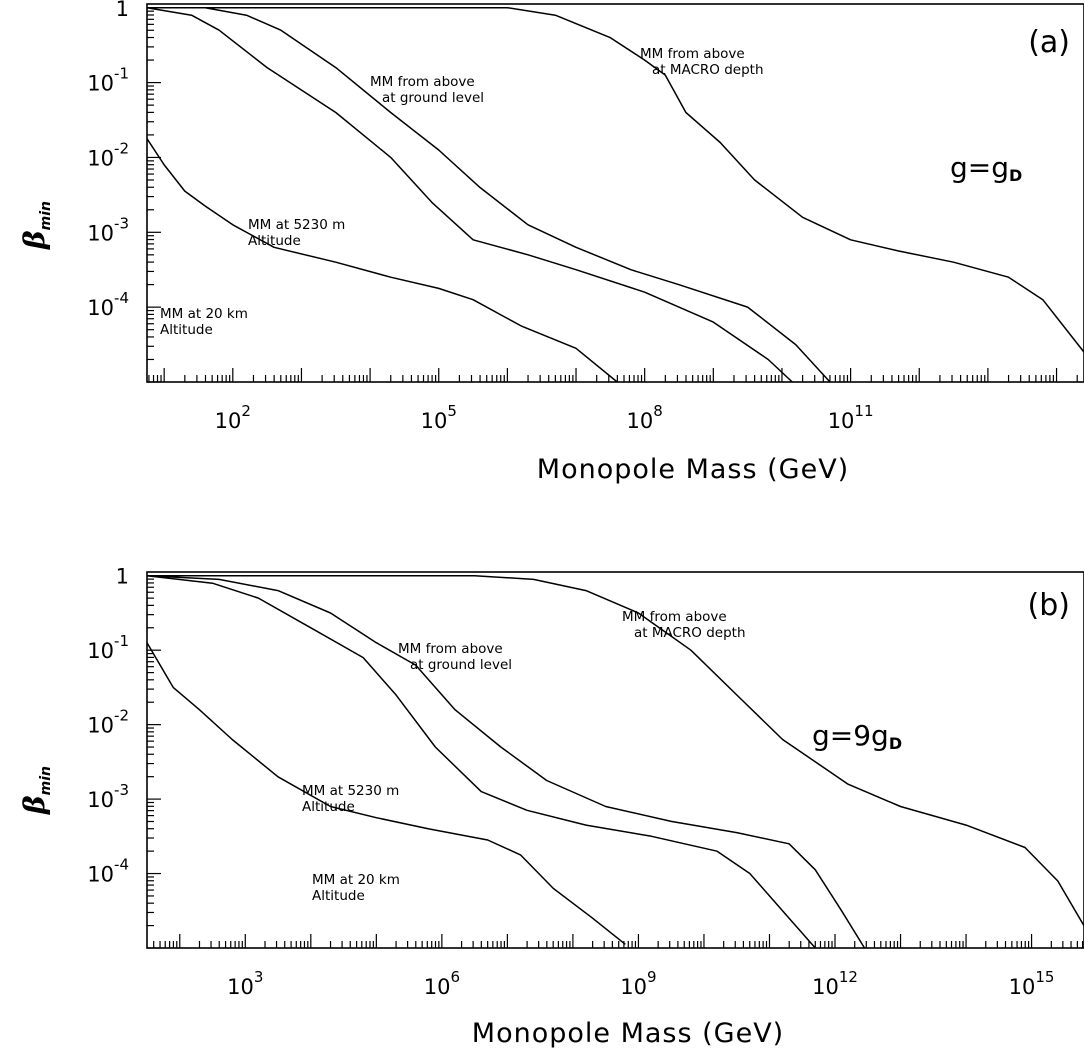 The image size is (1084, 1057). Describe the element at coordinates (638, 983) in the screenshot. I see `x-tick-label: 10⁹` at that location.